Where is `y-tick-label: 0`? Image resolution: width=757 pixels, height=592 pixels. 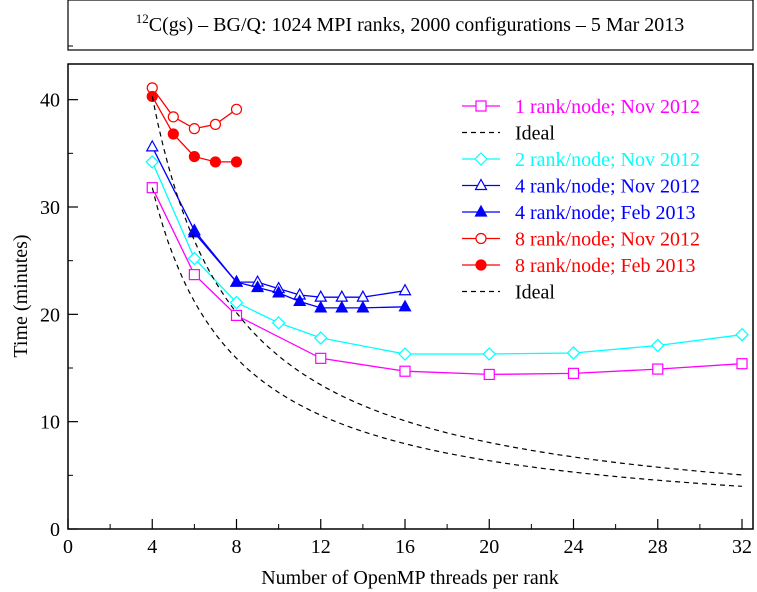
y-tick-label: 0 is located at coordinates (55, 530).